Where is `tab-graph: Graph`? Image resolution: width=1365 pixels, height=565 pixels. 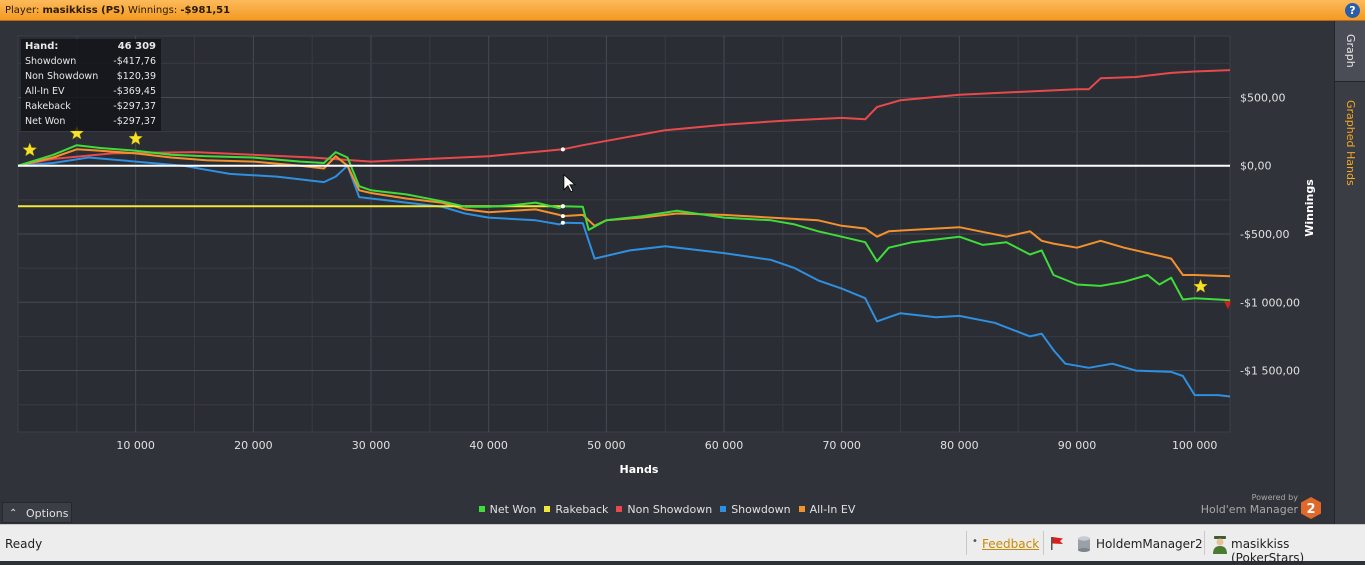 tab-graph: Graph is located at coordinates (1350, 51).